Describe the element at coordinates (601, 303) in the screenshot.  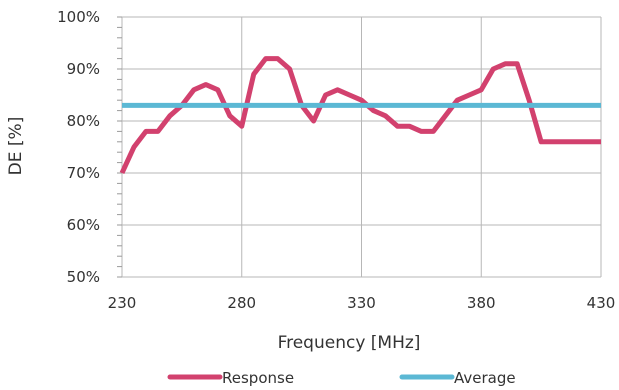
I see `x-tick-label-4: 430` at that location.